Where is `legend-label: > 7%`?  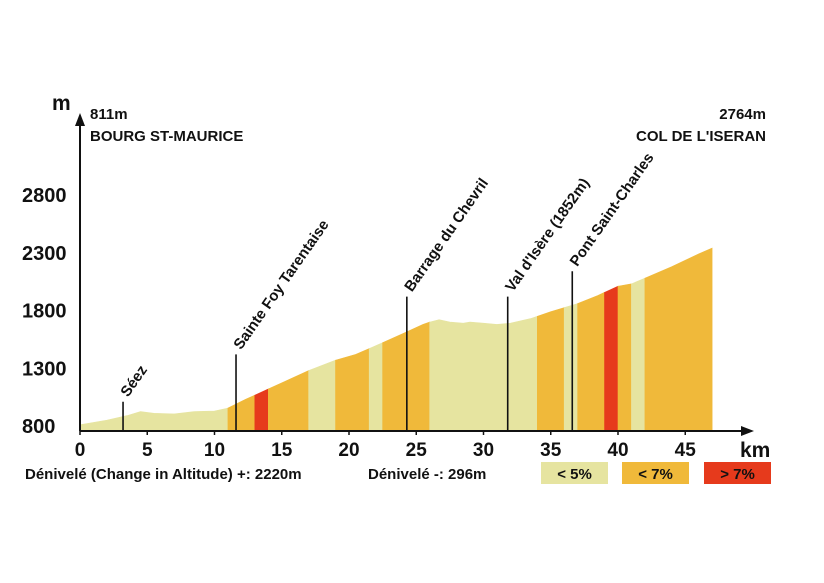
legend-label: > 7% is located at coordinates (737, 474).